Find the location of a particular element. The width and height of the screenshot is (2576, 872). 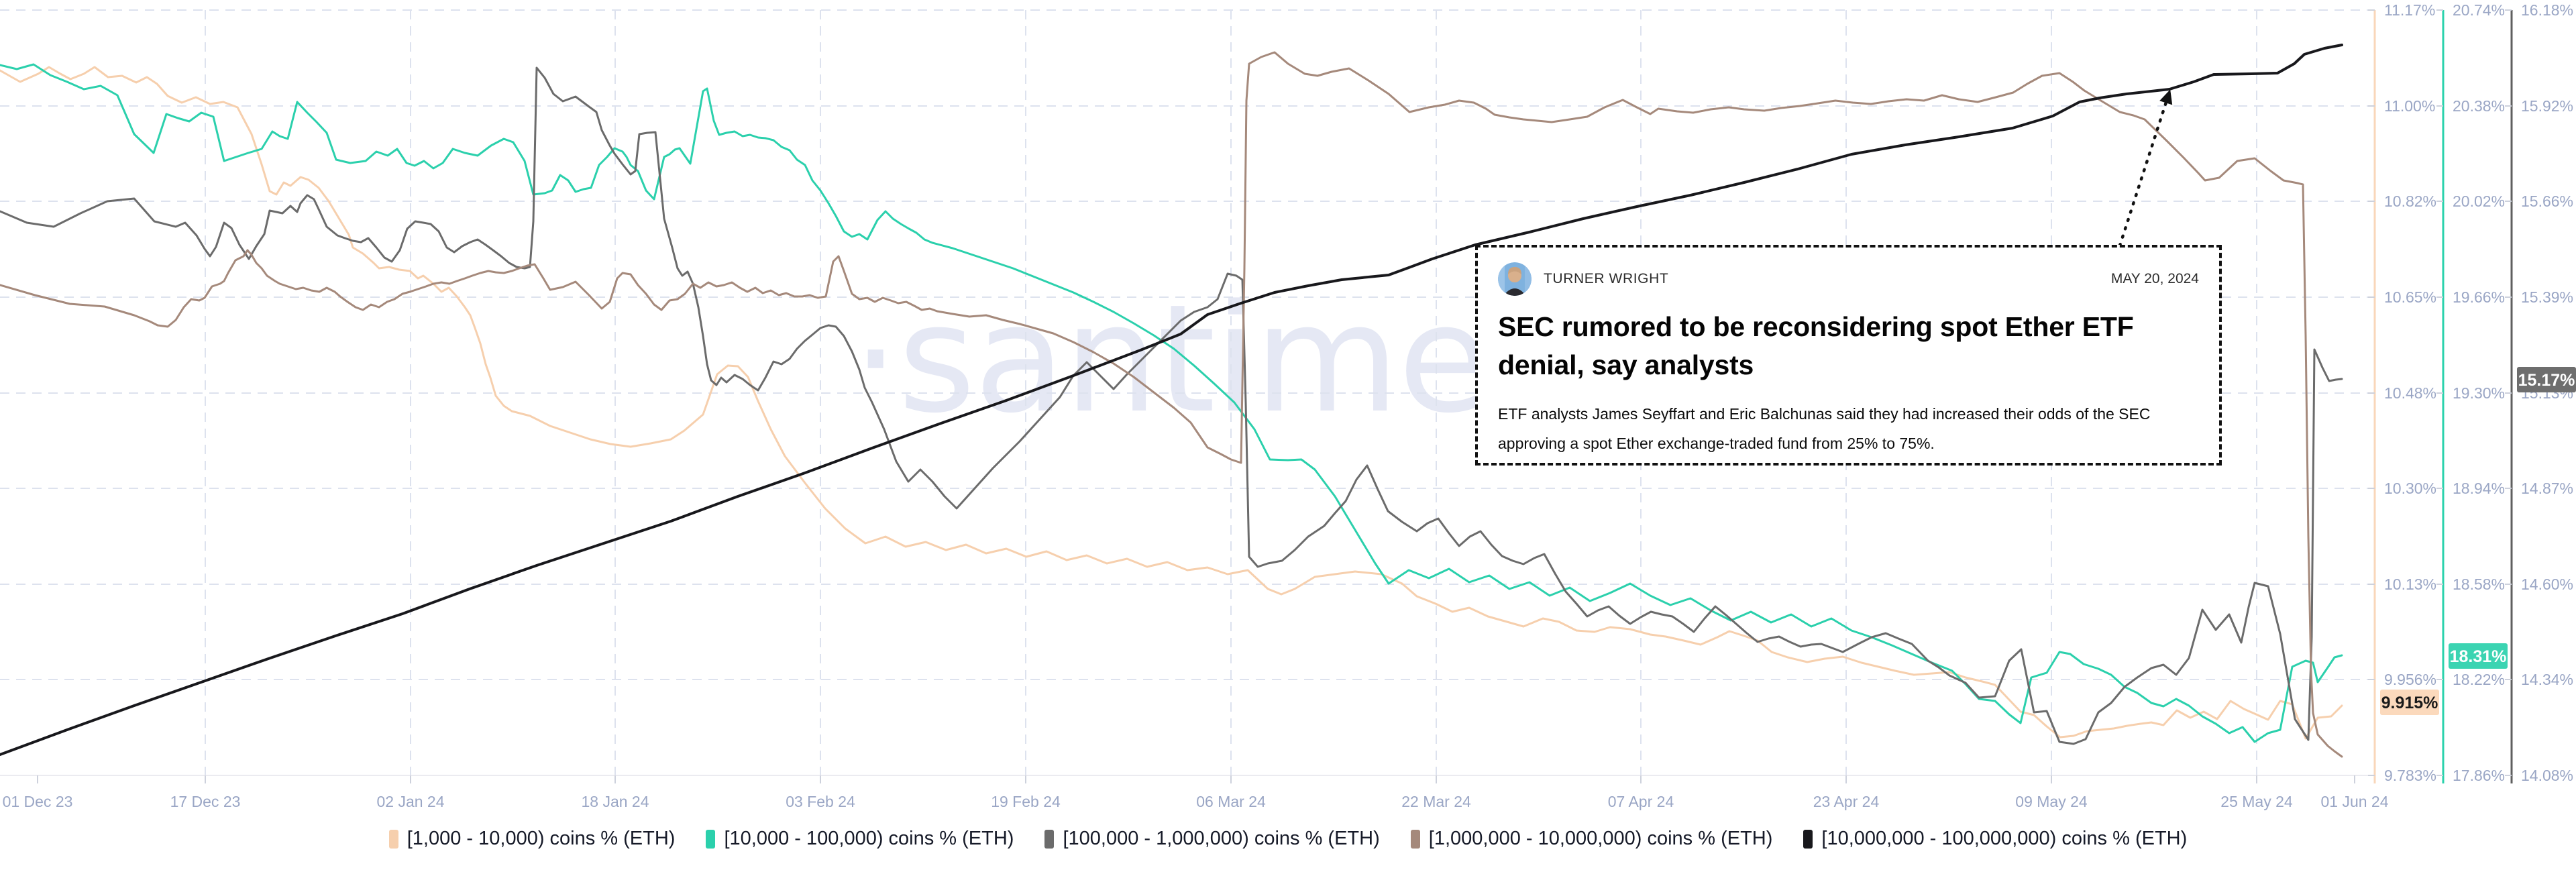

legend-item-3: [1,000,000 - 10,000,000) coins % (ETH) is located at coordinates (1591, 839).